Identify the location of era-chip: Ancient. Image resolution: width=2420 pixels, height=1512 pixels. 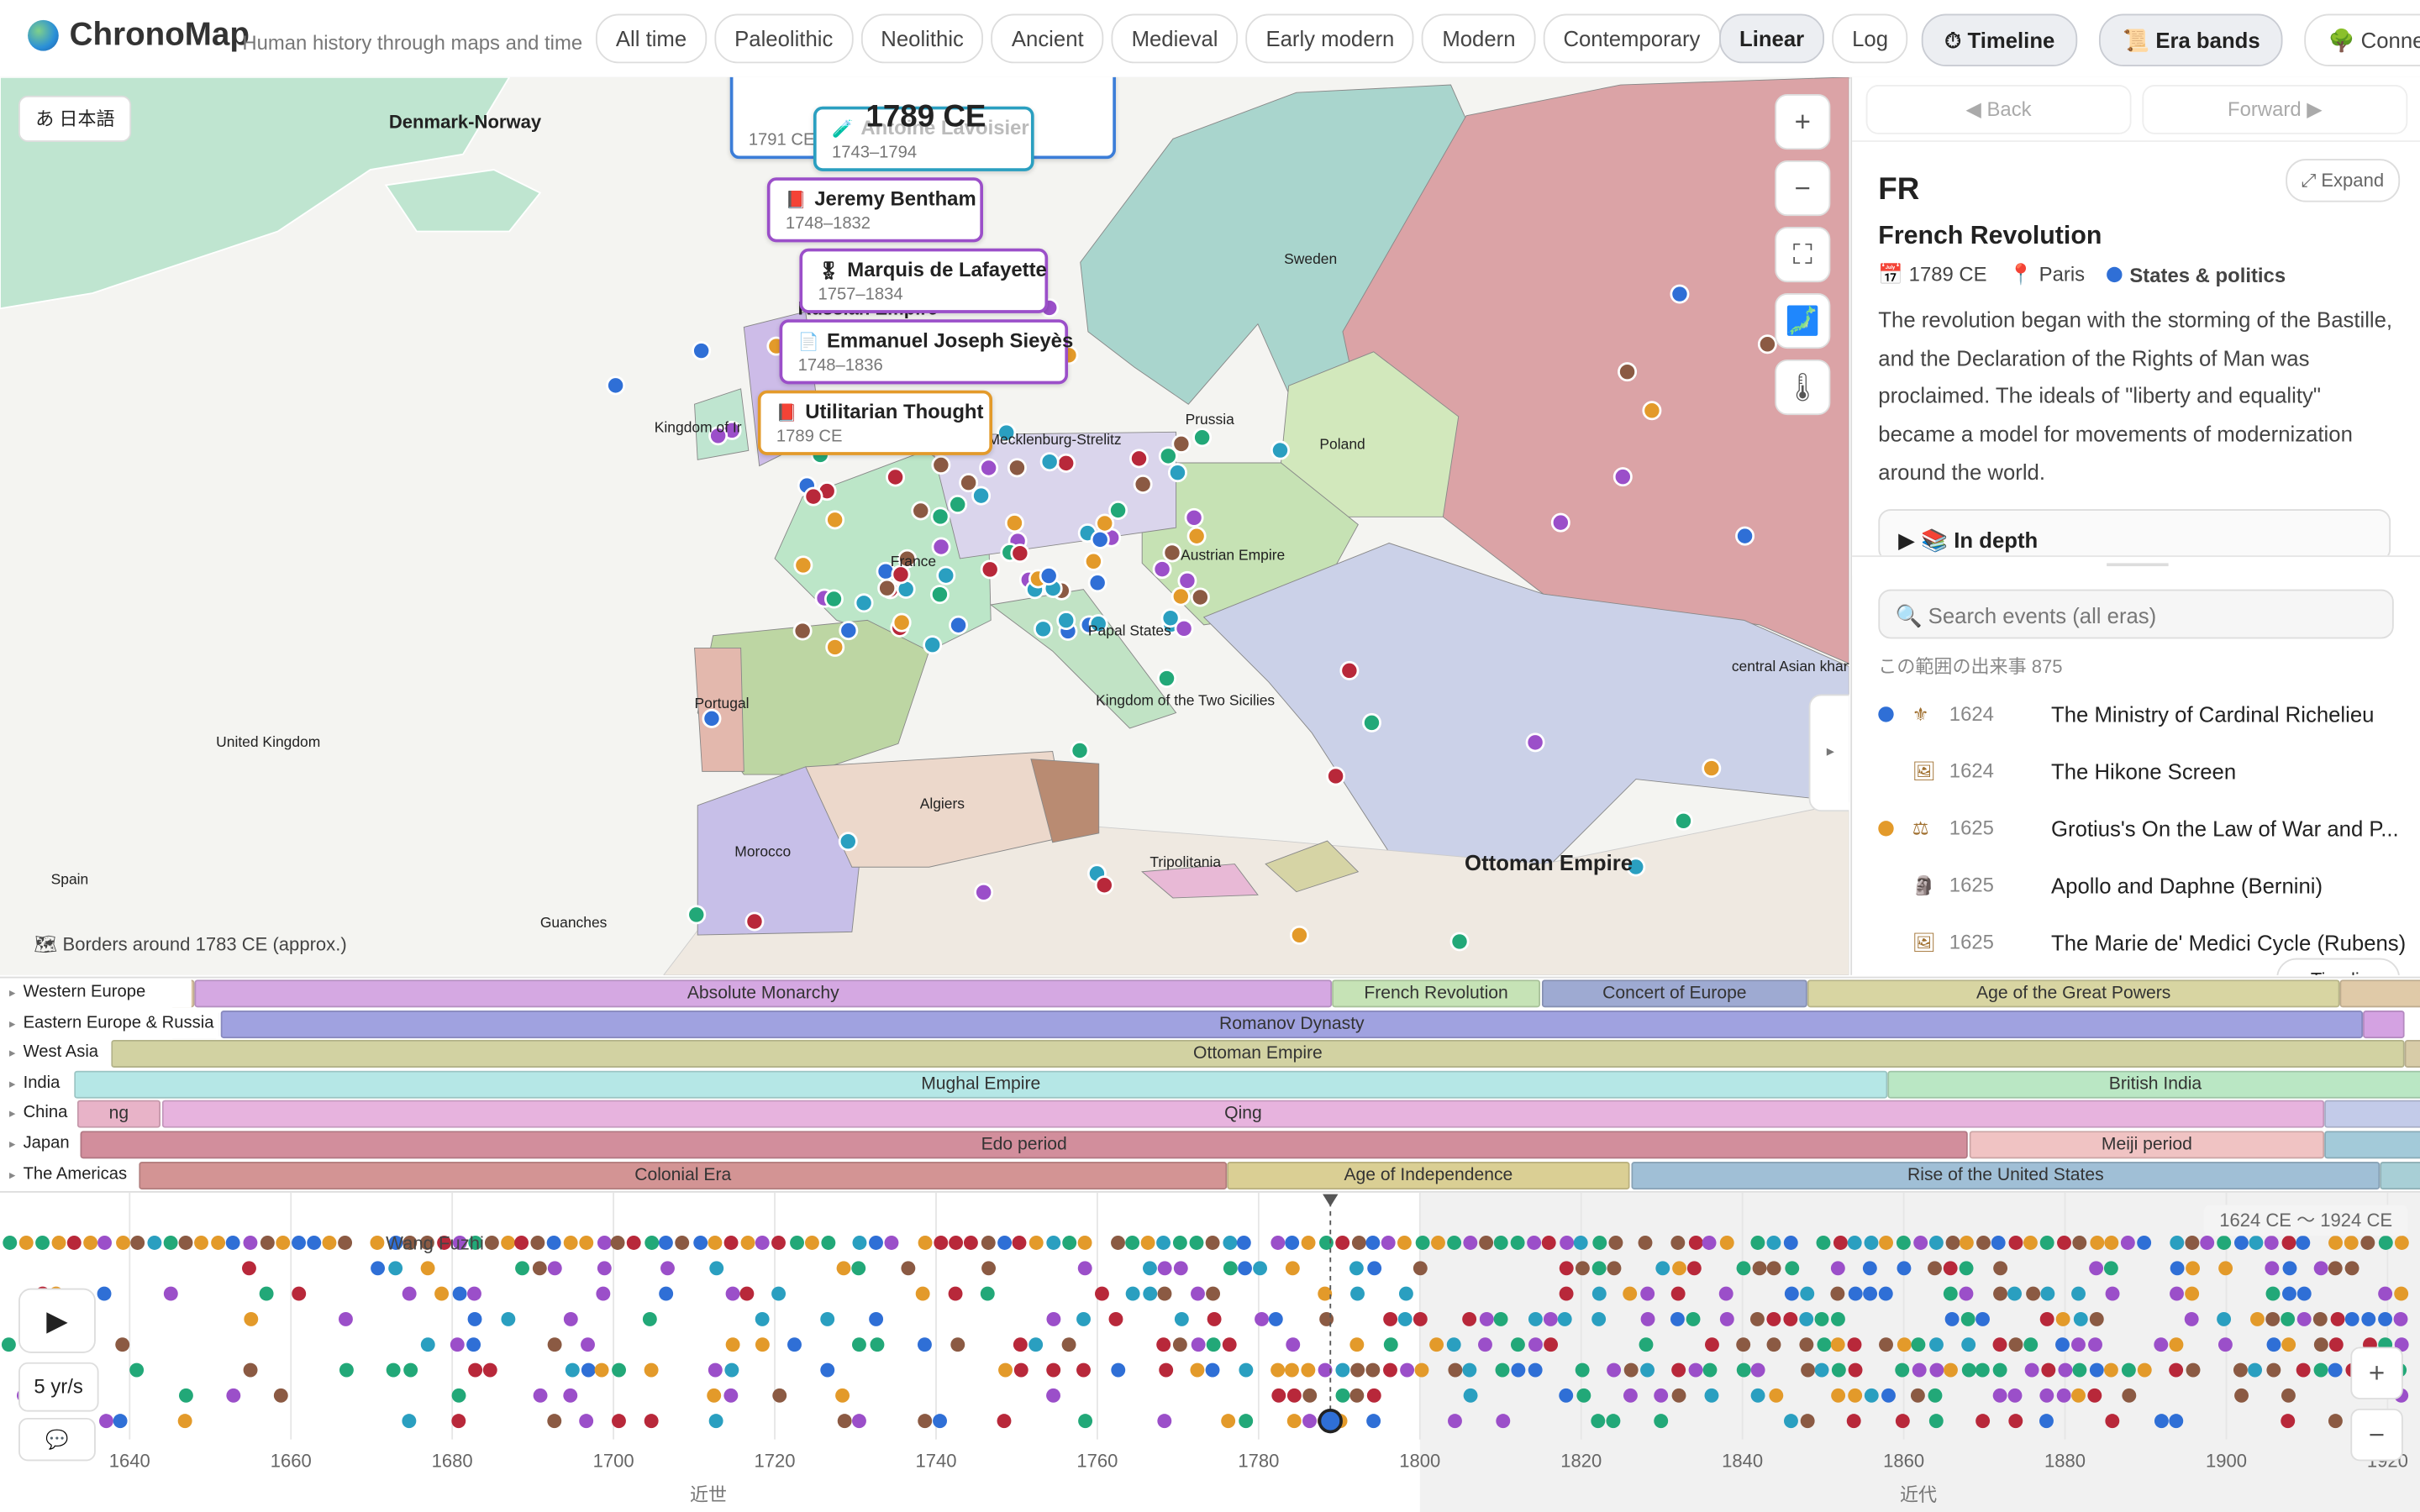
(1047, 38).